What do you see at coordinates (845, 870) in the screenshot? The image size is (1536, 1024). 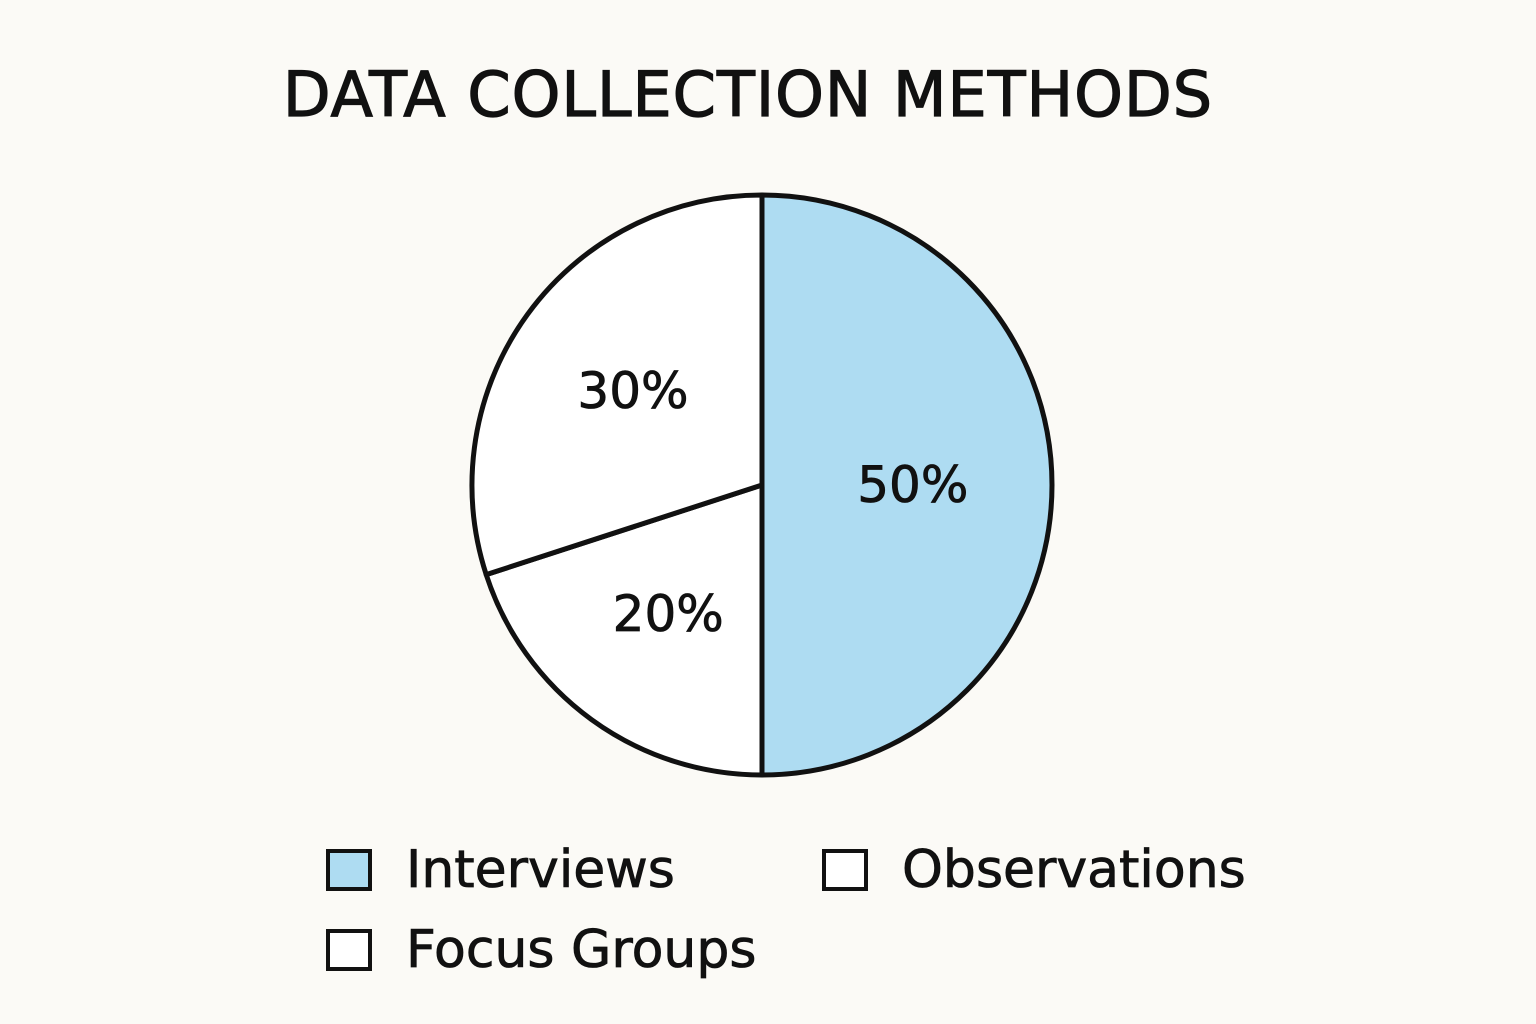 I see `legend-swatch-observations` at bounding box center [845, 870].